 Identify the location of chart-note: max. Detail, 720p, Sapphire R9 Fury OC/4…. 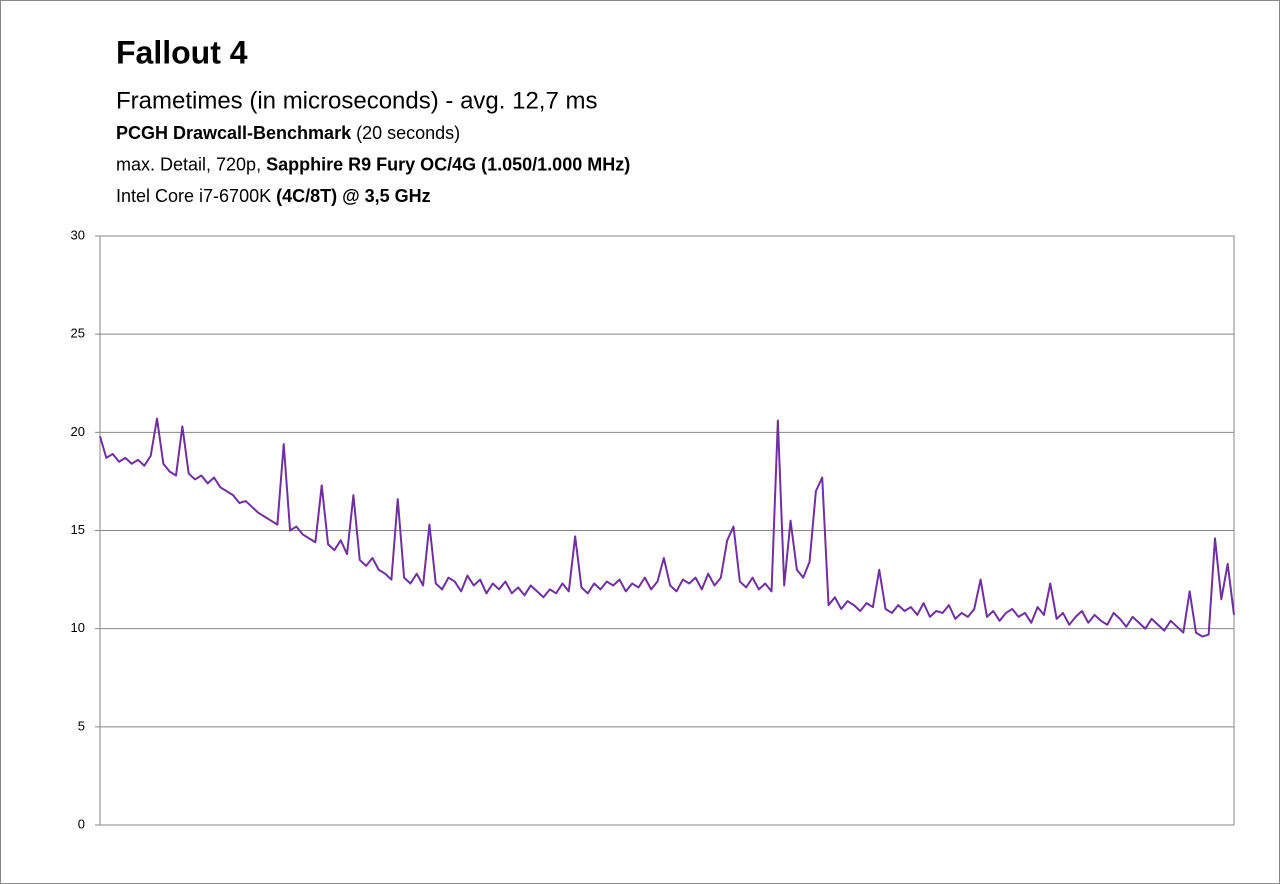
(373, 164).